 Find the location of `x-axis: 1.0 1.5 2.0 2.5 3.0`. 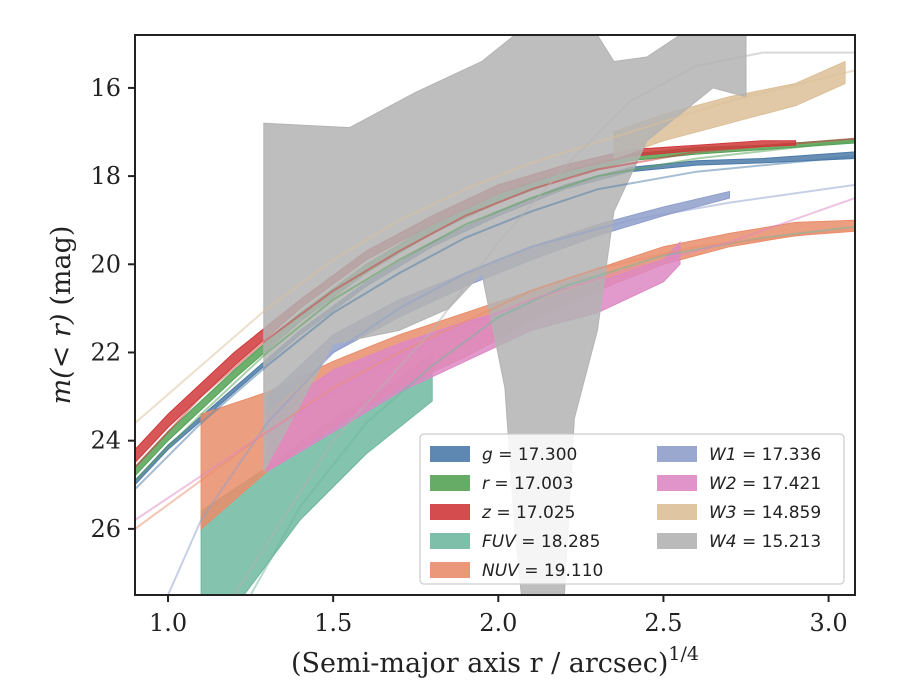

x-axis: 1.0 1.5 2.0 2.5 3.0 is located at coordinates (498, 616).